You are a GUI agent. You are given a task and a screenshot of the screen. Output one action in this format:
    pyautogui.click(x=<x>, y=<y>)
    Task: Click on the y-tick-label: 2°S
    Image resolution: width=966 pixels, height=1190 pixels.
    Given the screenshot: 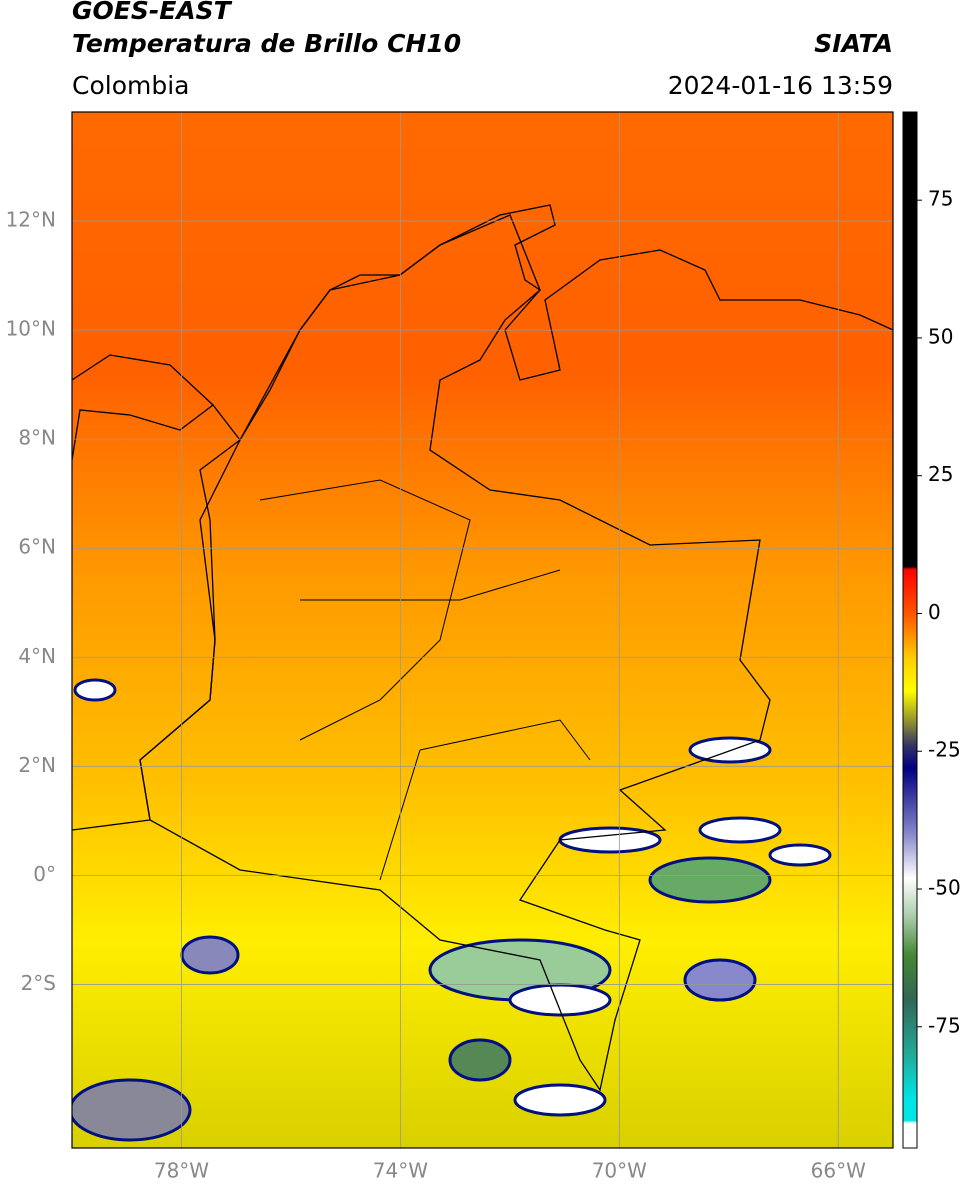 What is the action you would take?
    pyautogui.click(x=38, y=983)
    